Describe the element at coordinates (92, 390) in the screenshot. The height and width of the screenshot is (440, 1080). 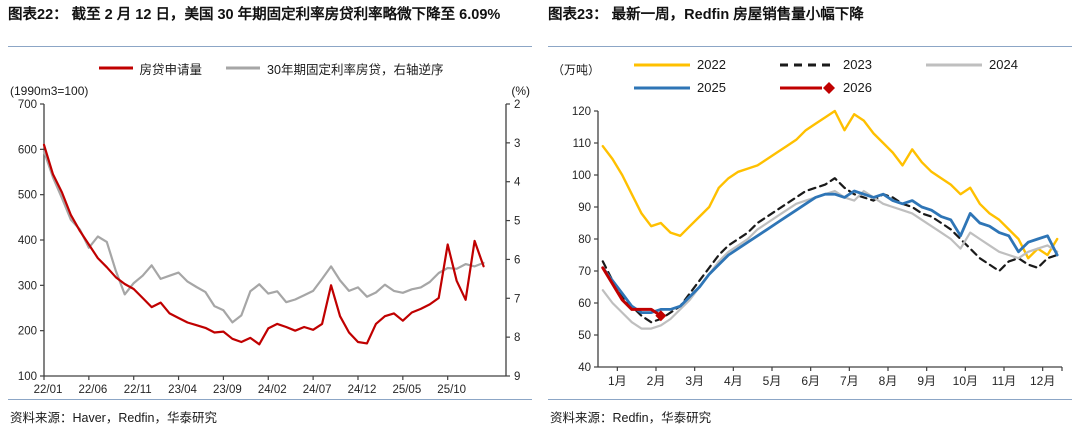
I see `svg-text: 22/06` at that location.